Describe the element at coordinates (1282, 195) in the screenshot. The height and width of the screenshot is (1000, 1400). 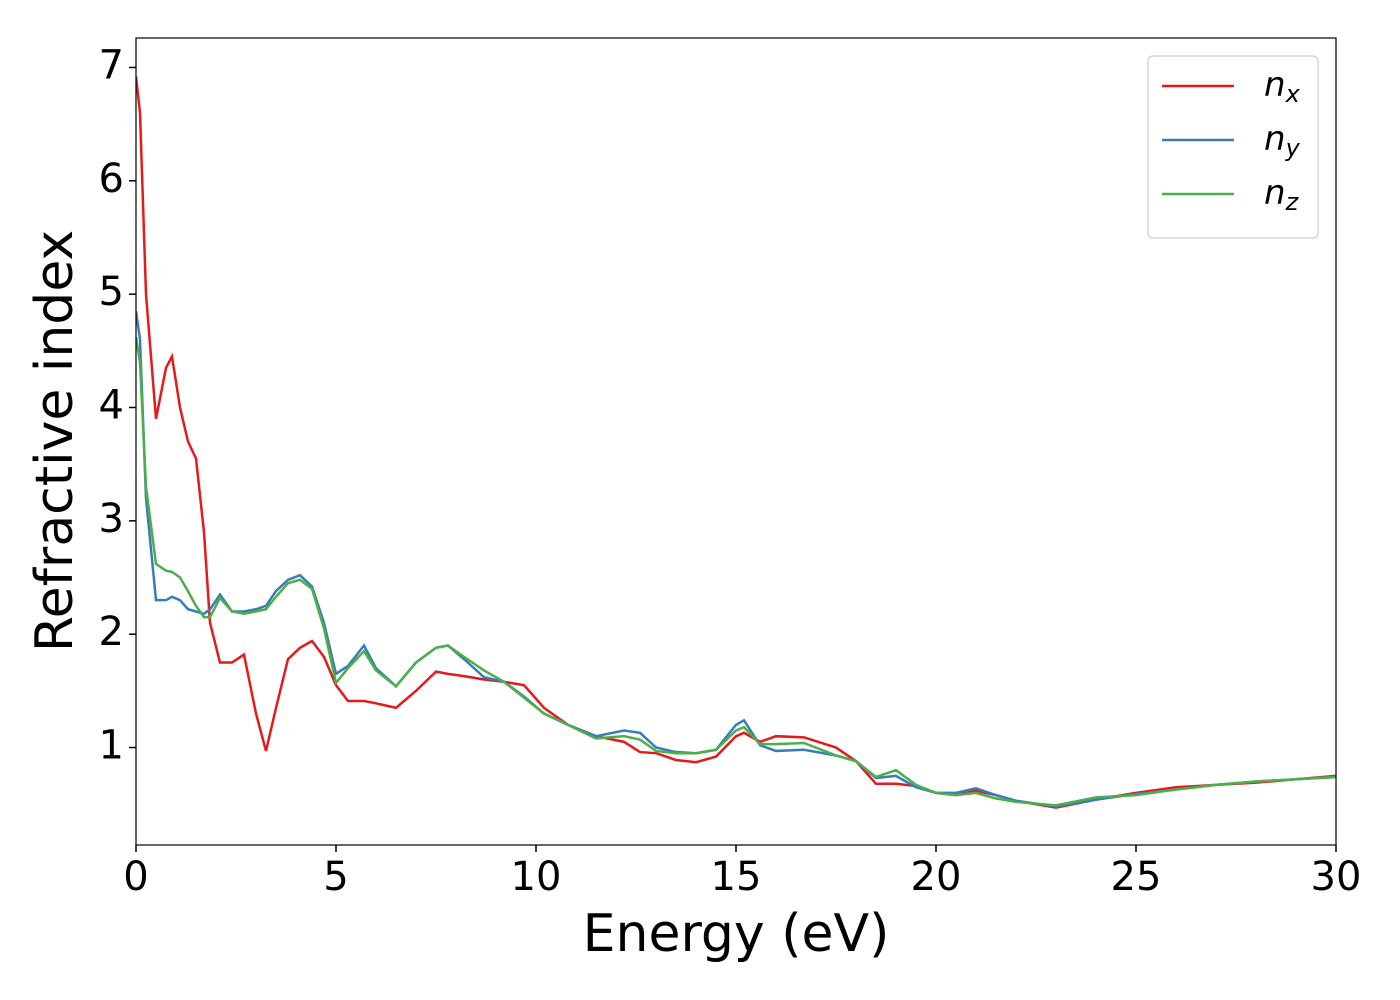
I see `legend-label: nz` at that location.